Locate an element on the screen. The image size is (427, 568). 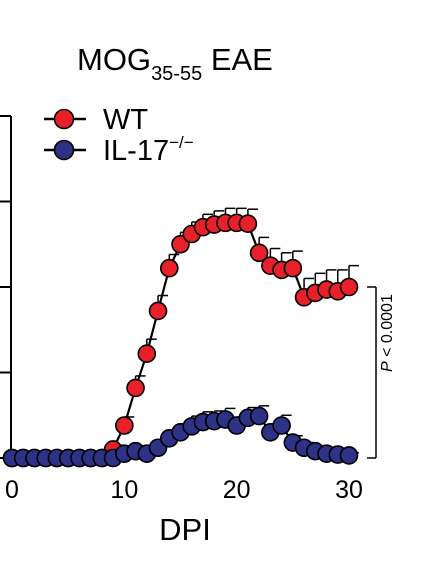
legend-marker-wt is located at coordinates (64, 119).